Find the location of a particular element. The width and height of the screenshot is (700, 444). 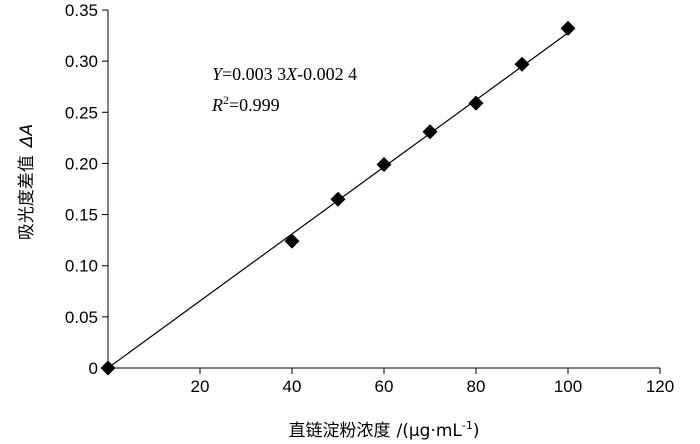

x-axis: 20 40 60 80 100 120 is located at coordinates (390, 381).